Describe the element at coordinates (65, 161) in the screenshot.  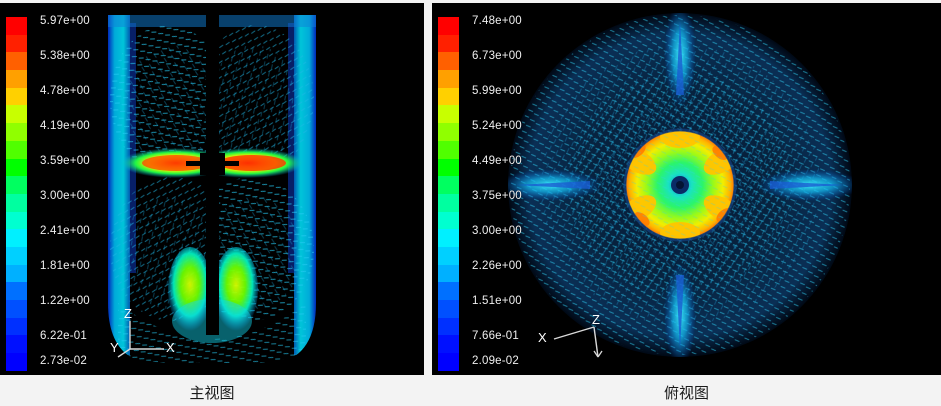
I see `colorbar-tick-4: 3.59e+00` at that location.